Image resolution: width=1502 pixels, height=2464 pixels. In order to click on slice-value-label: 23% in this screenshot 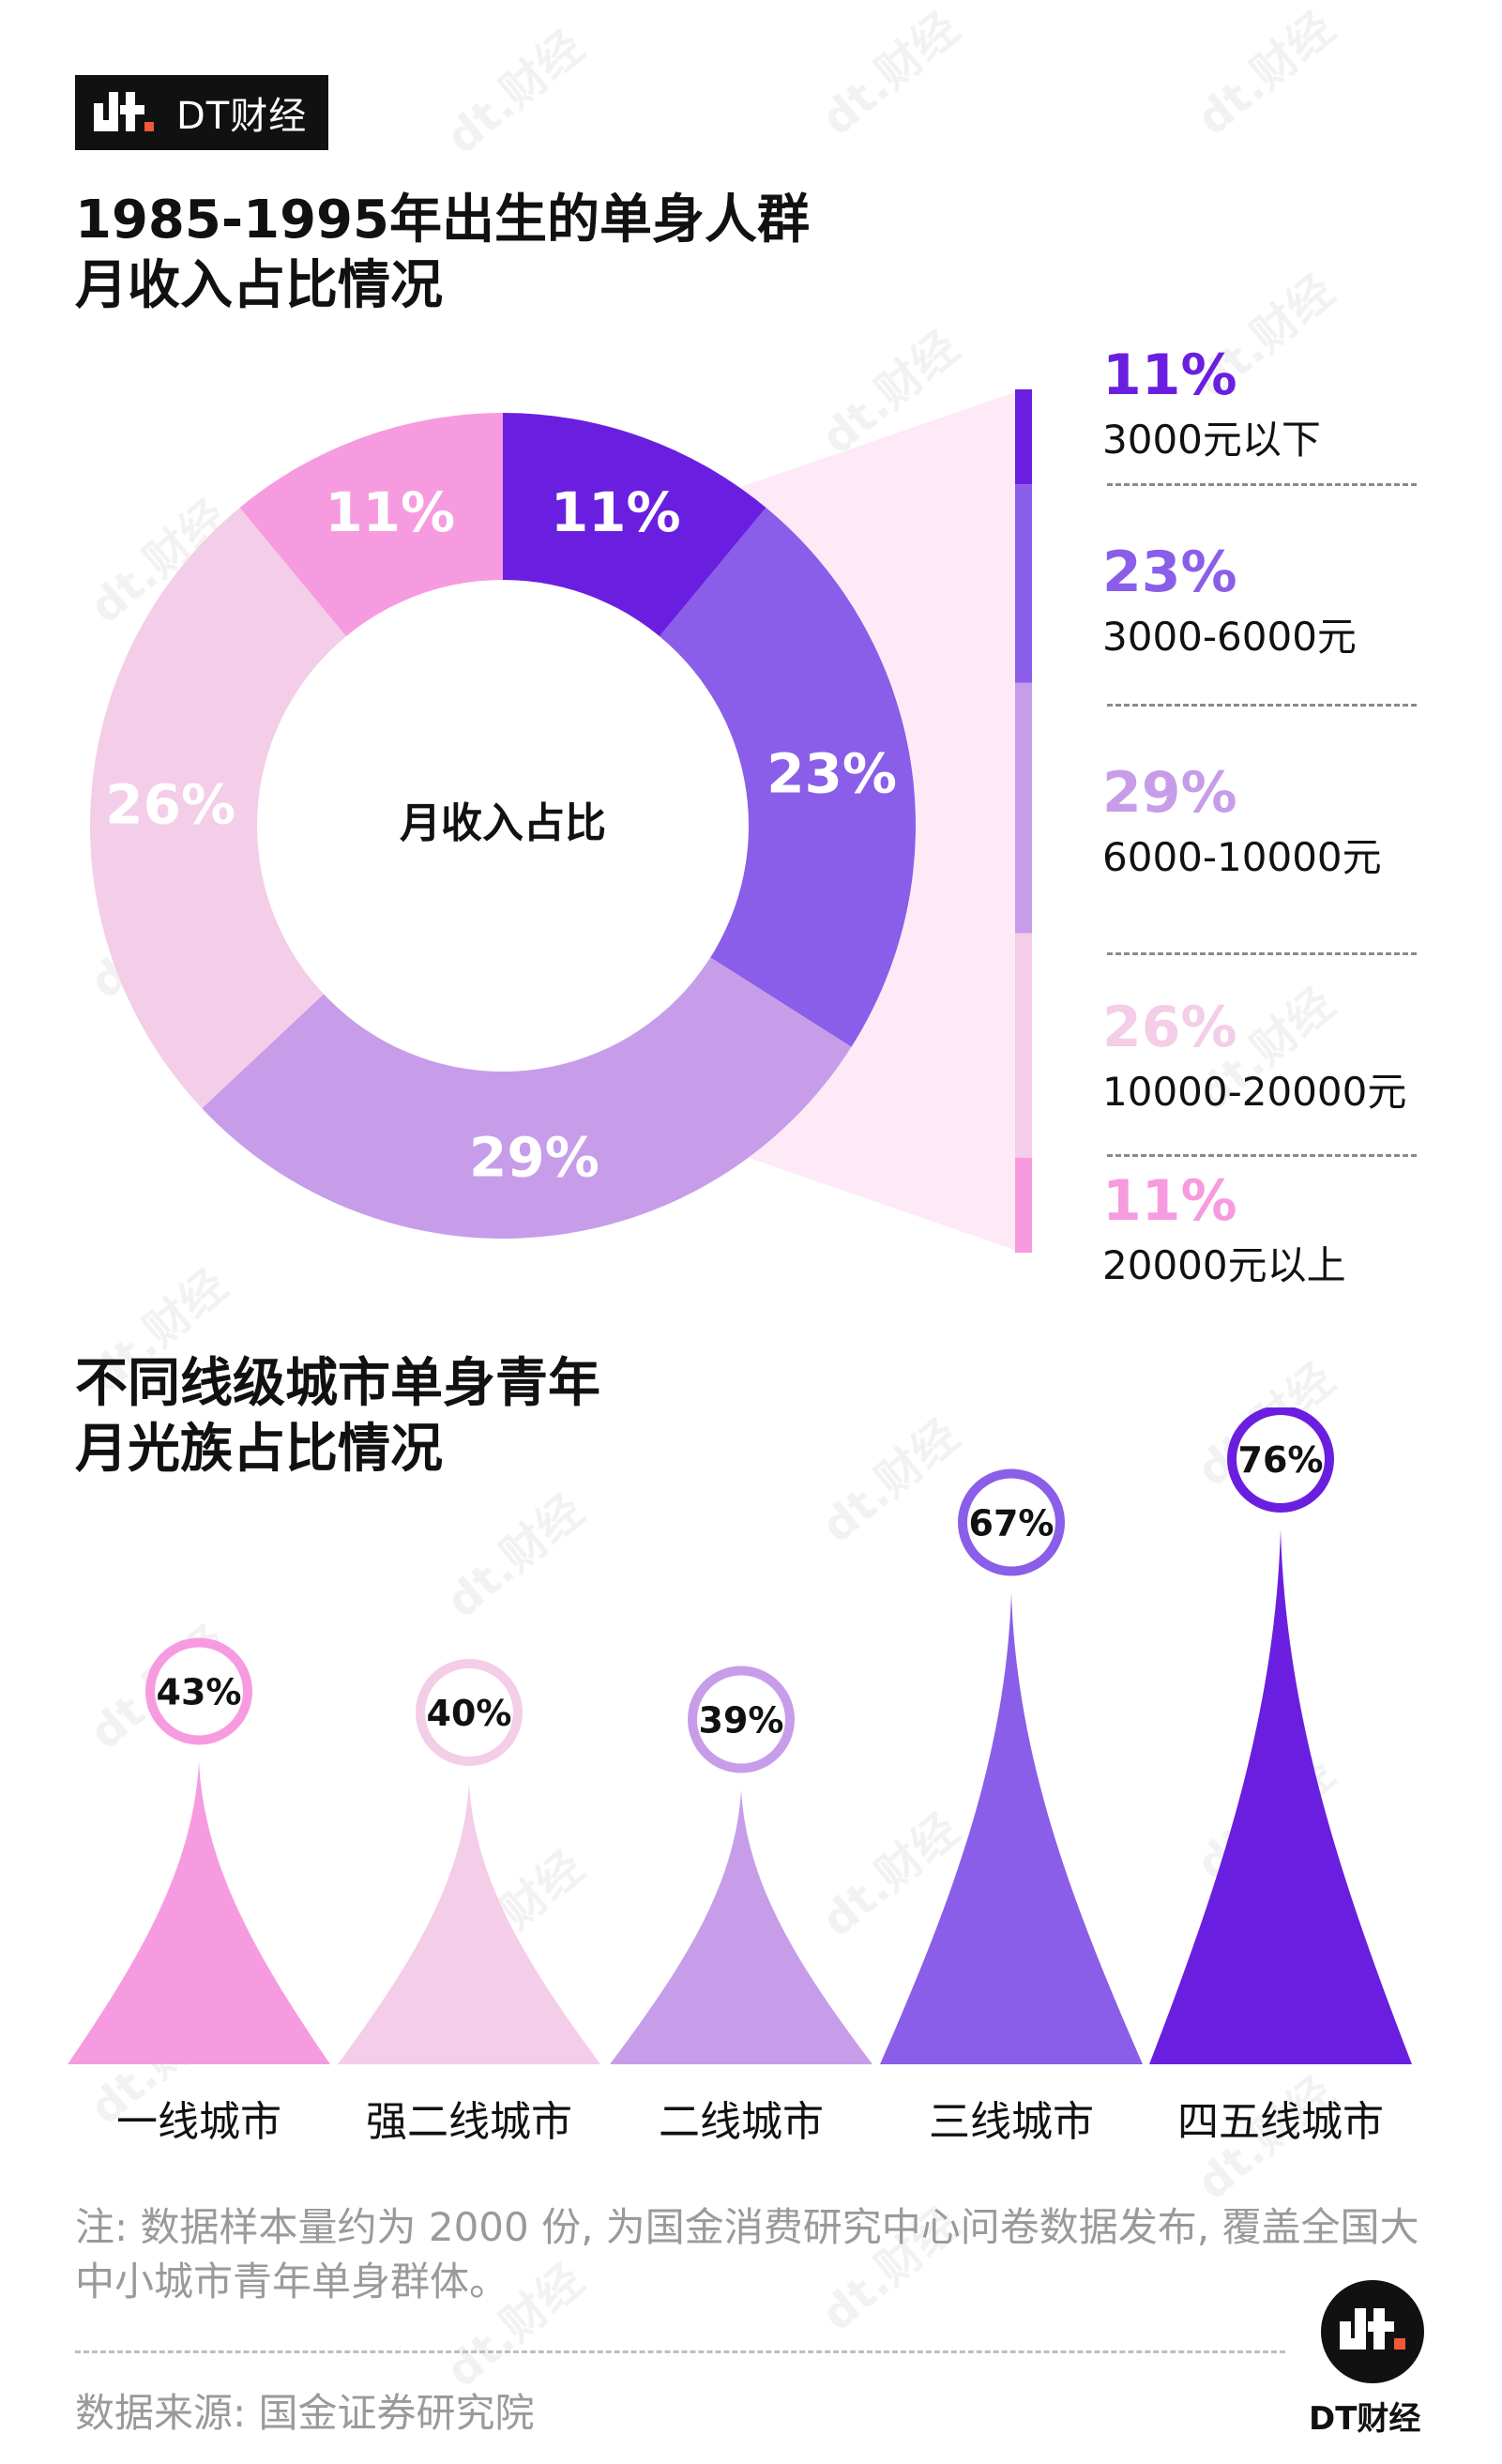, I will do `click(831, 773)`.